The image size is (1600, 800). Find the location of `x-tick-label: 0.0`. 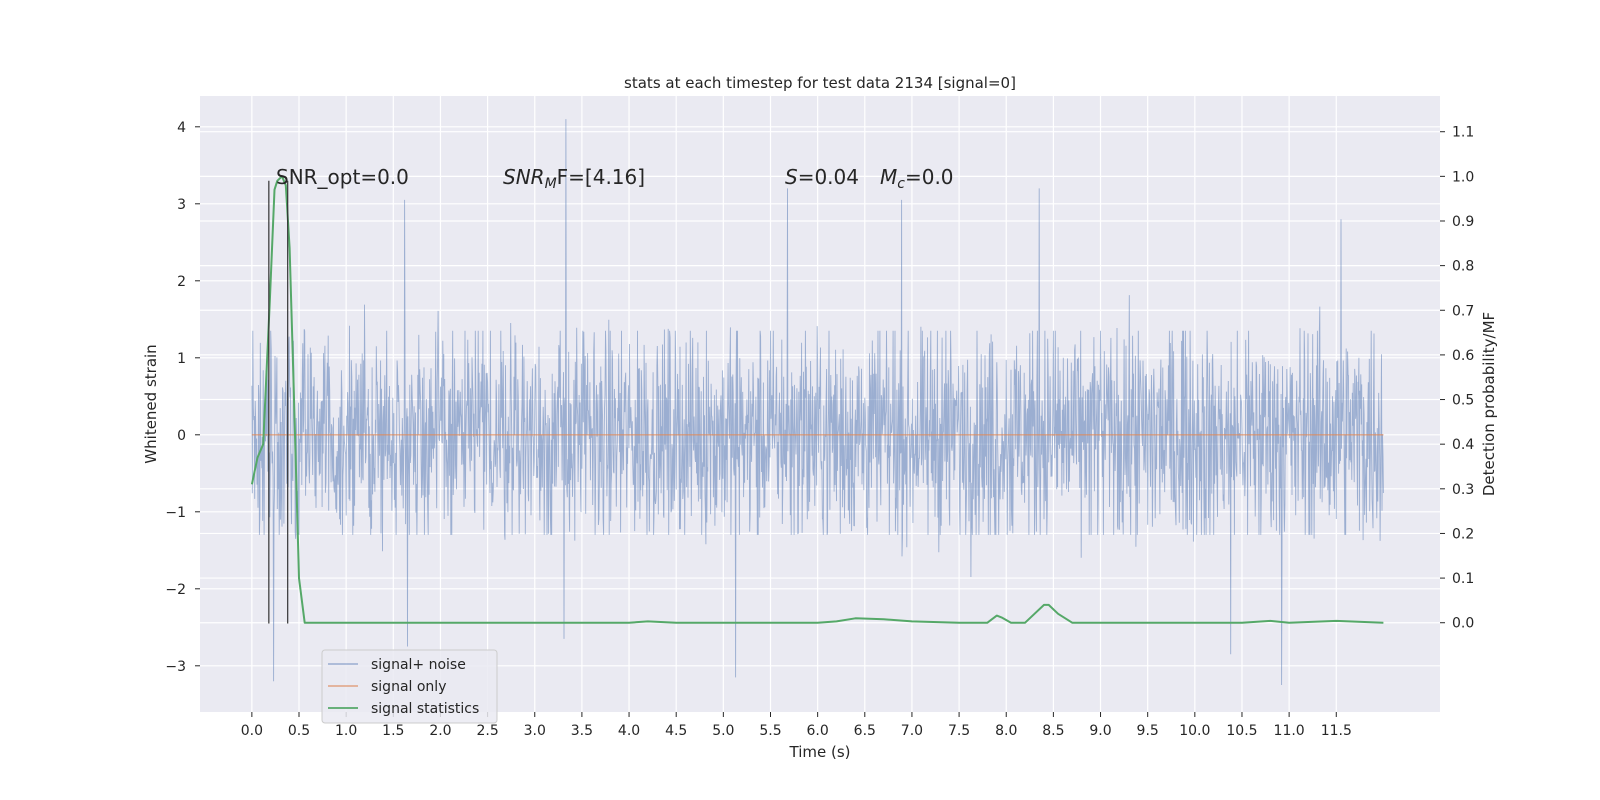

x-tick-label: 0.0 is located at coordinates (252, 731).